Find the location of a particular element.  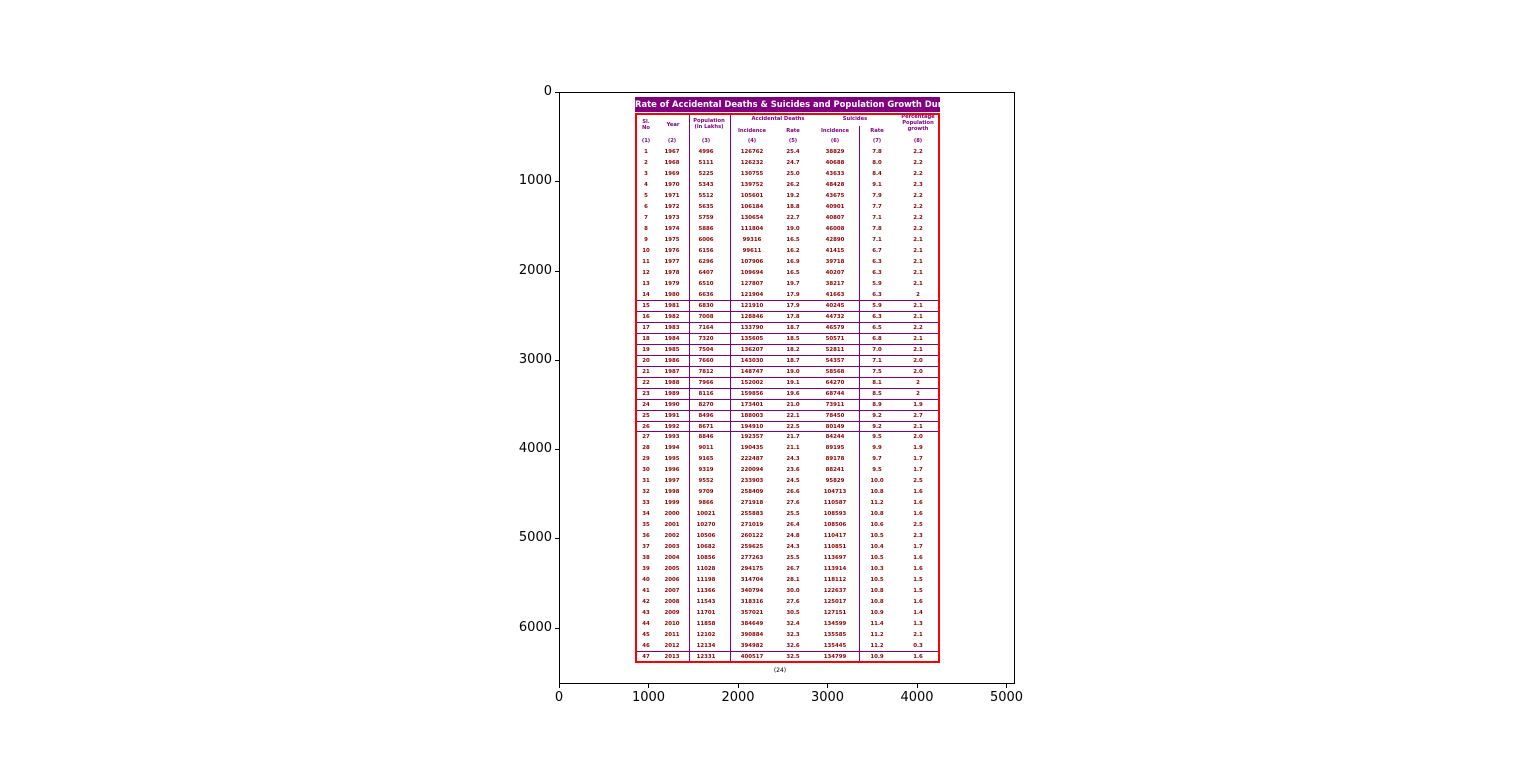

row-divider is located at coordinates (787, 300).